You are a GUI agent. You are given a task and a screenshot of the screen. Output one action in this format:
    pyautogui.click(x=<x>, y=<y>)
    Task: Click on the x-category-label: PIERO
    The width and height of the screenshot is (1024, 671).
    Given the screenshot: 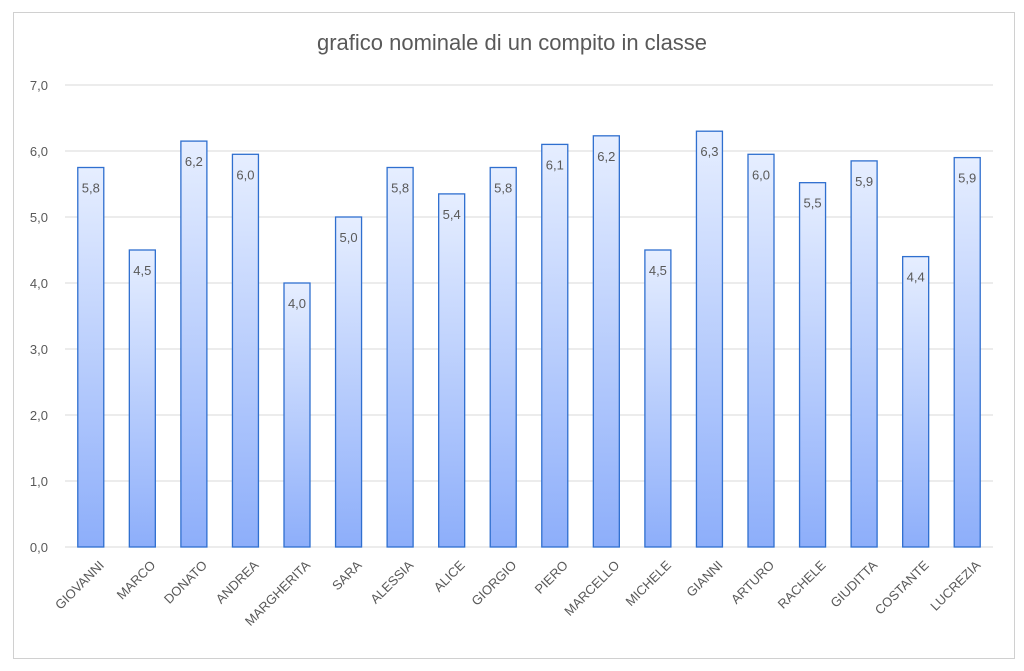 What is the action you would take?
    pyautogui.click(x=551, y=577)
    